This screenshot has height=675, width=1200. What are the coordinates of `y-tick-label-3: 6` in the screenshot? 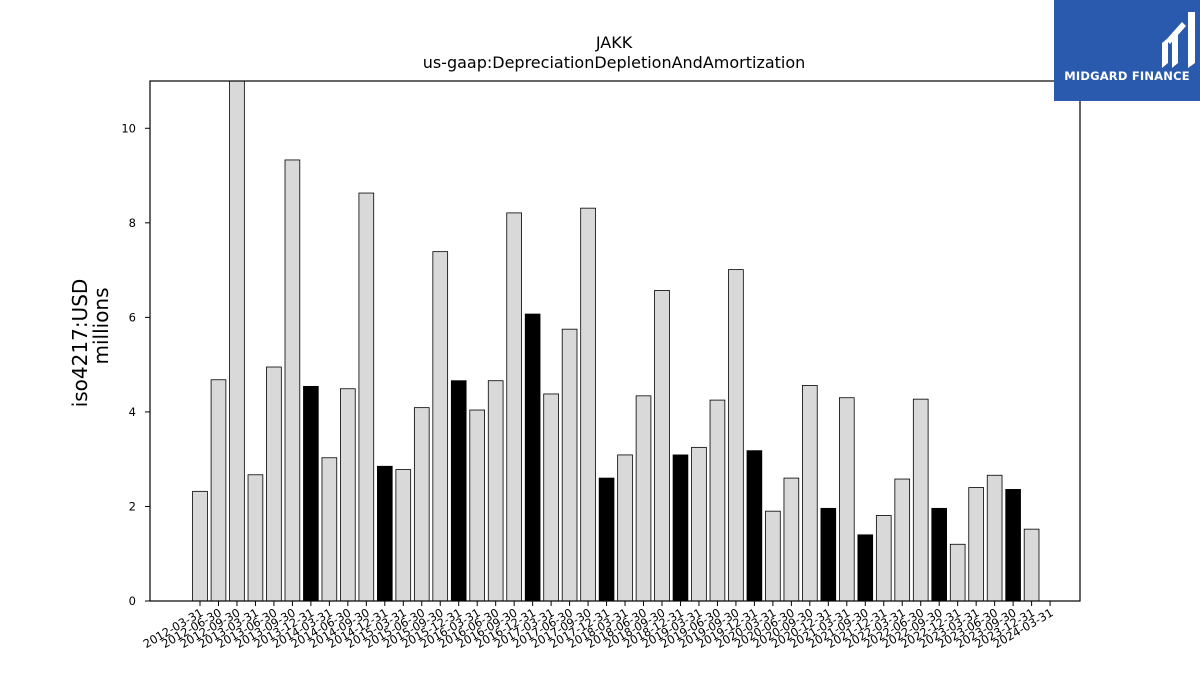 It's located at (132, 317).